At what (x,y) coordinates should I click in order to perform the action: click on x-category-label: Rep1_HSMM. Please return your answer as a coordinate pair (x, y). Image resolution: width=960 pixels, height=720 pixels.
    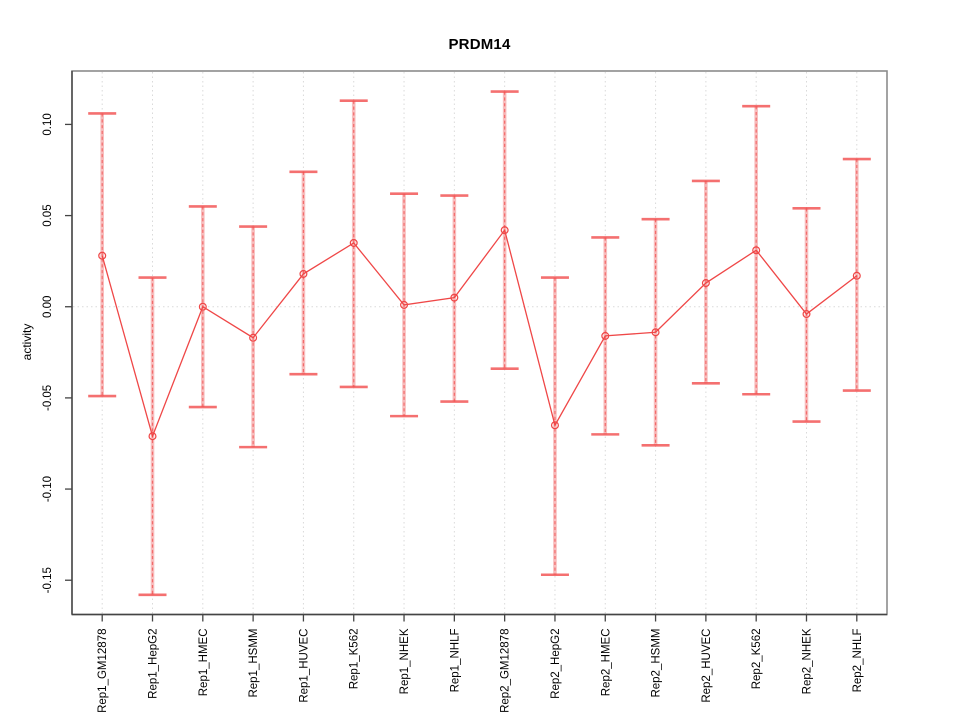
    Looking at the image, I should click on (254, 663).